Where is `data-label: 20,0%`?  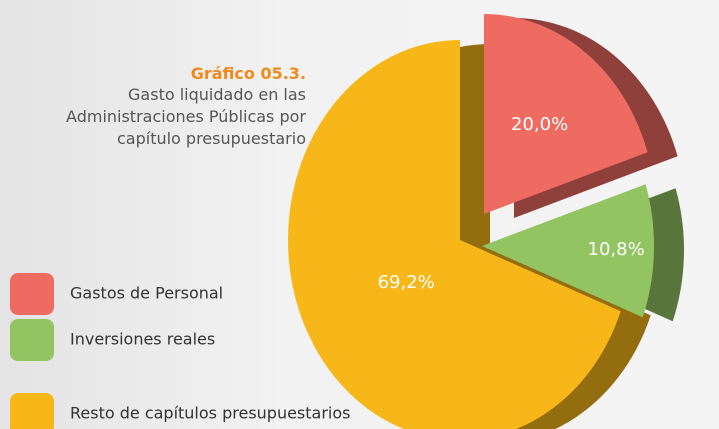
data-label: 20,0% is located at coordinates (539, 124).